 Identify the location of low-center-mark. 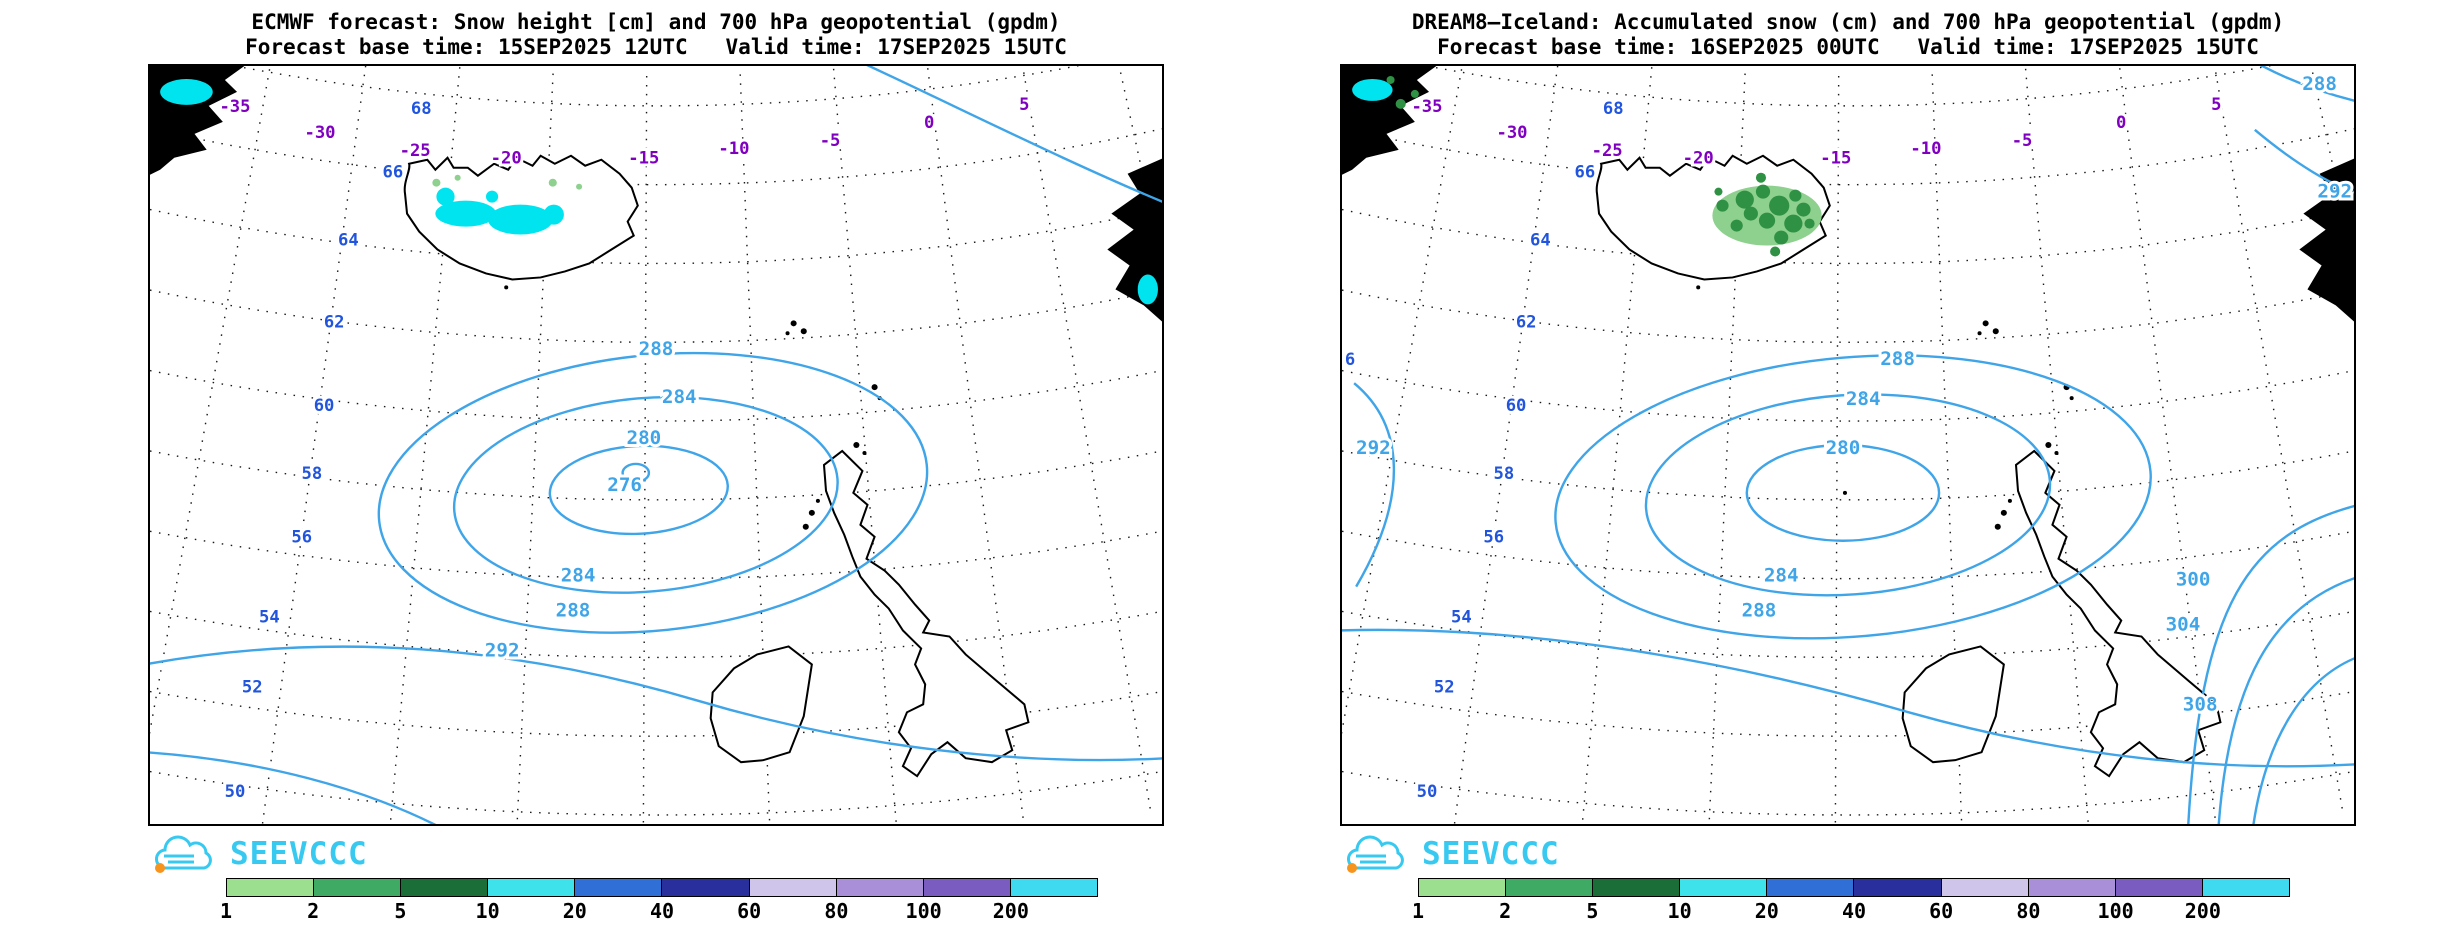
(1844, 492).